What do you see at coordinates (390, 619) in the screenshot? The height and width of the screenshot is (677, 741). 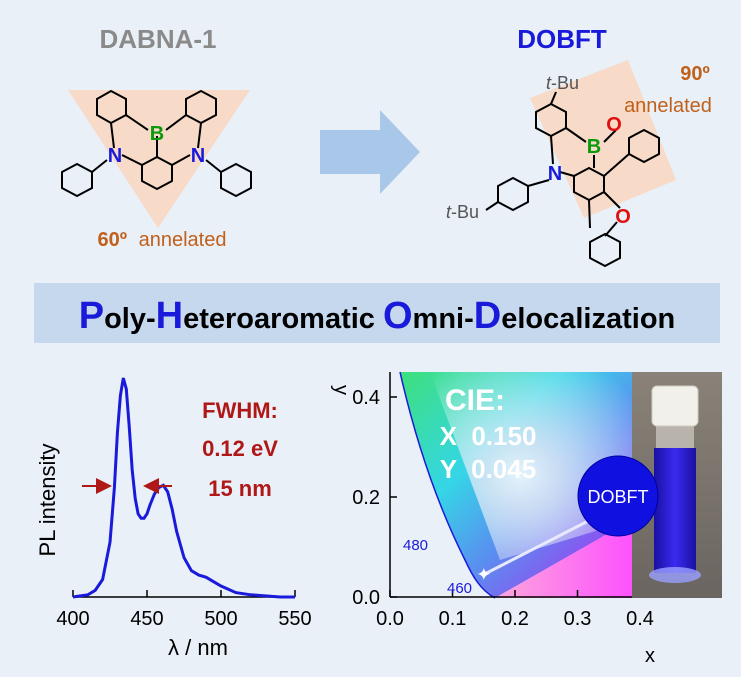 I see `cie-xtick-label: 0.0` at bounding box center [390, 619].